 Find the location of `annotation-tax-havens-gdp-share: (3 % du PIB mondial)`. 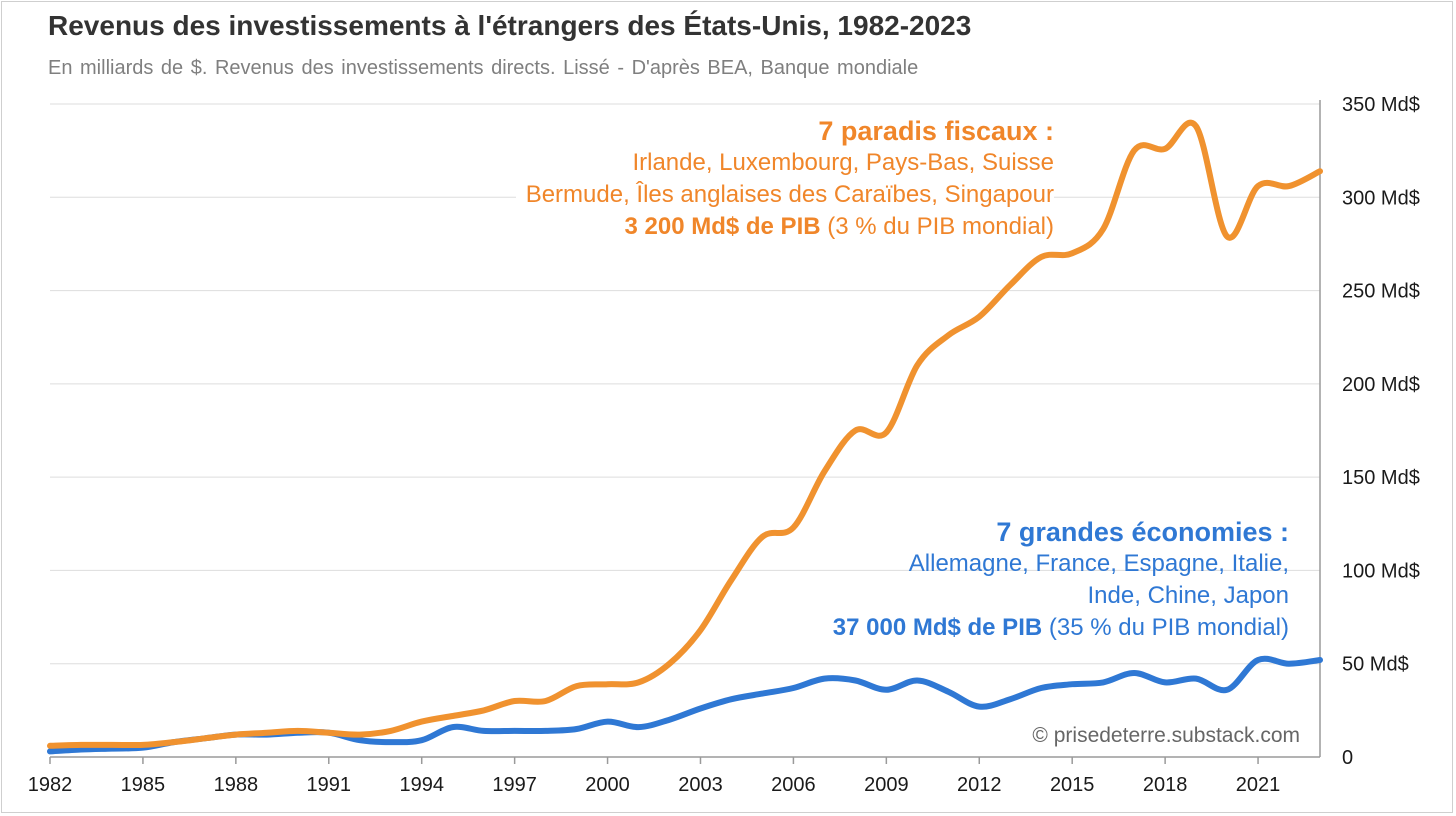

annotation-tax-havens-gdp-share: (3 % du PIB mondial) is located at coordinates (937, 226).